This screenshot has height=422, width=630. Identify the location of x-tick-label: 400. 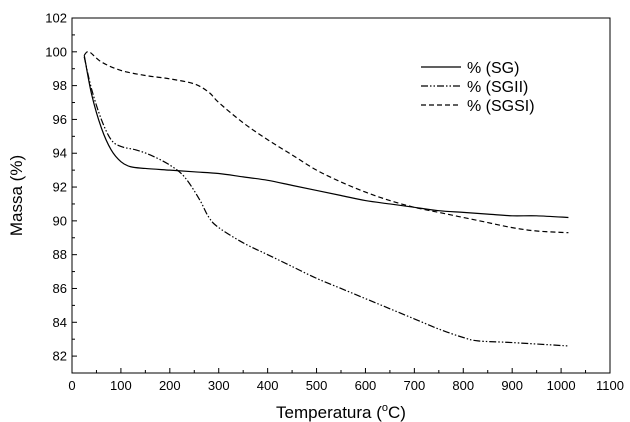
(268, 385).